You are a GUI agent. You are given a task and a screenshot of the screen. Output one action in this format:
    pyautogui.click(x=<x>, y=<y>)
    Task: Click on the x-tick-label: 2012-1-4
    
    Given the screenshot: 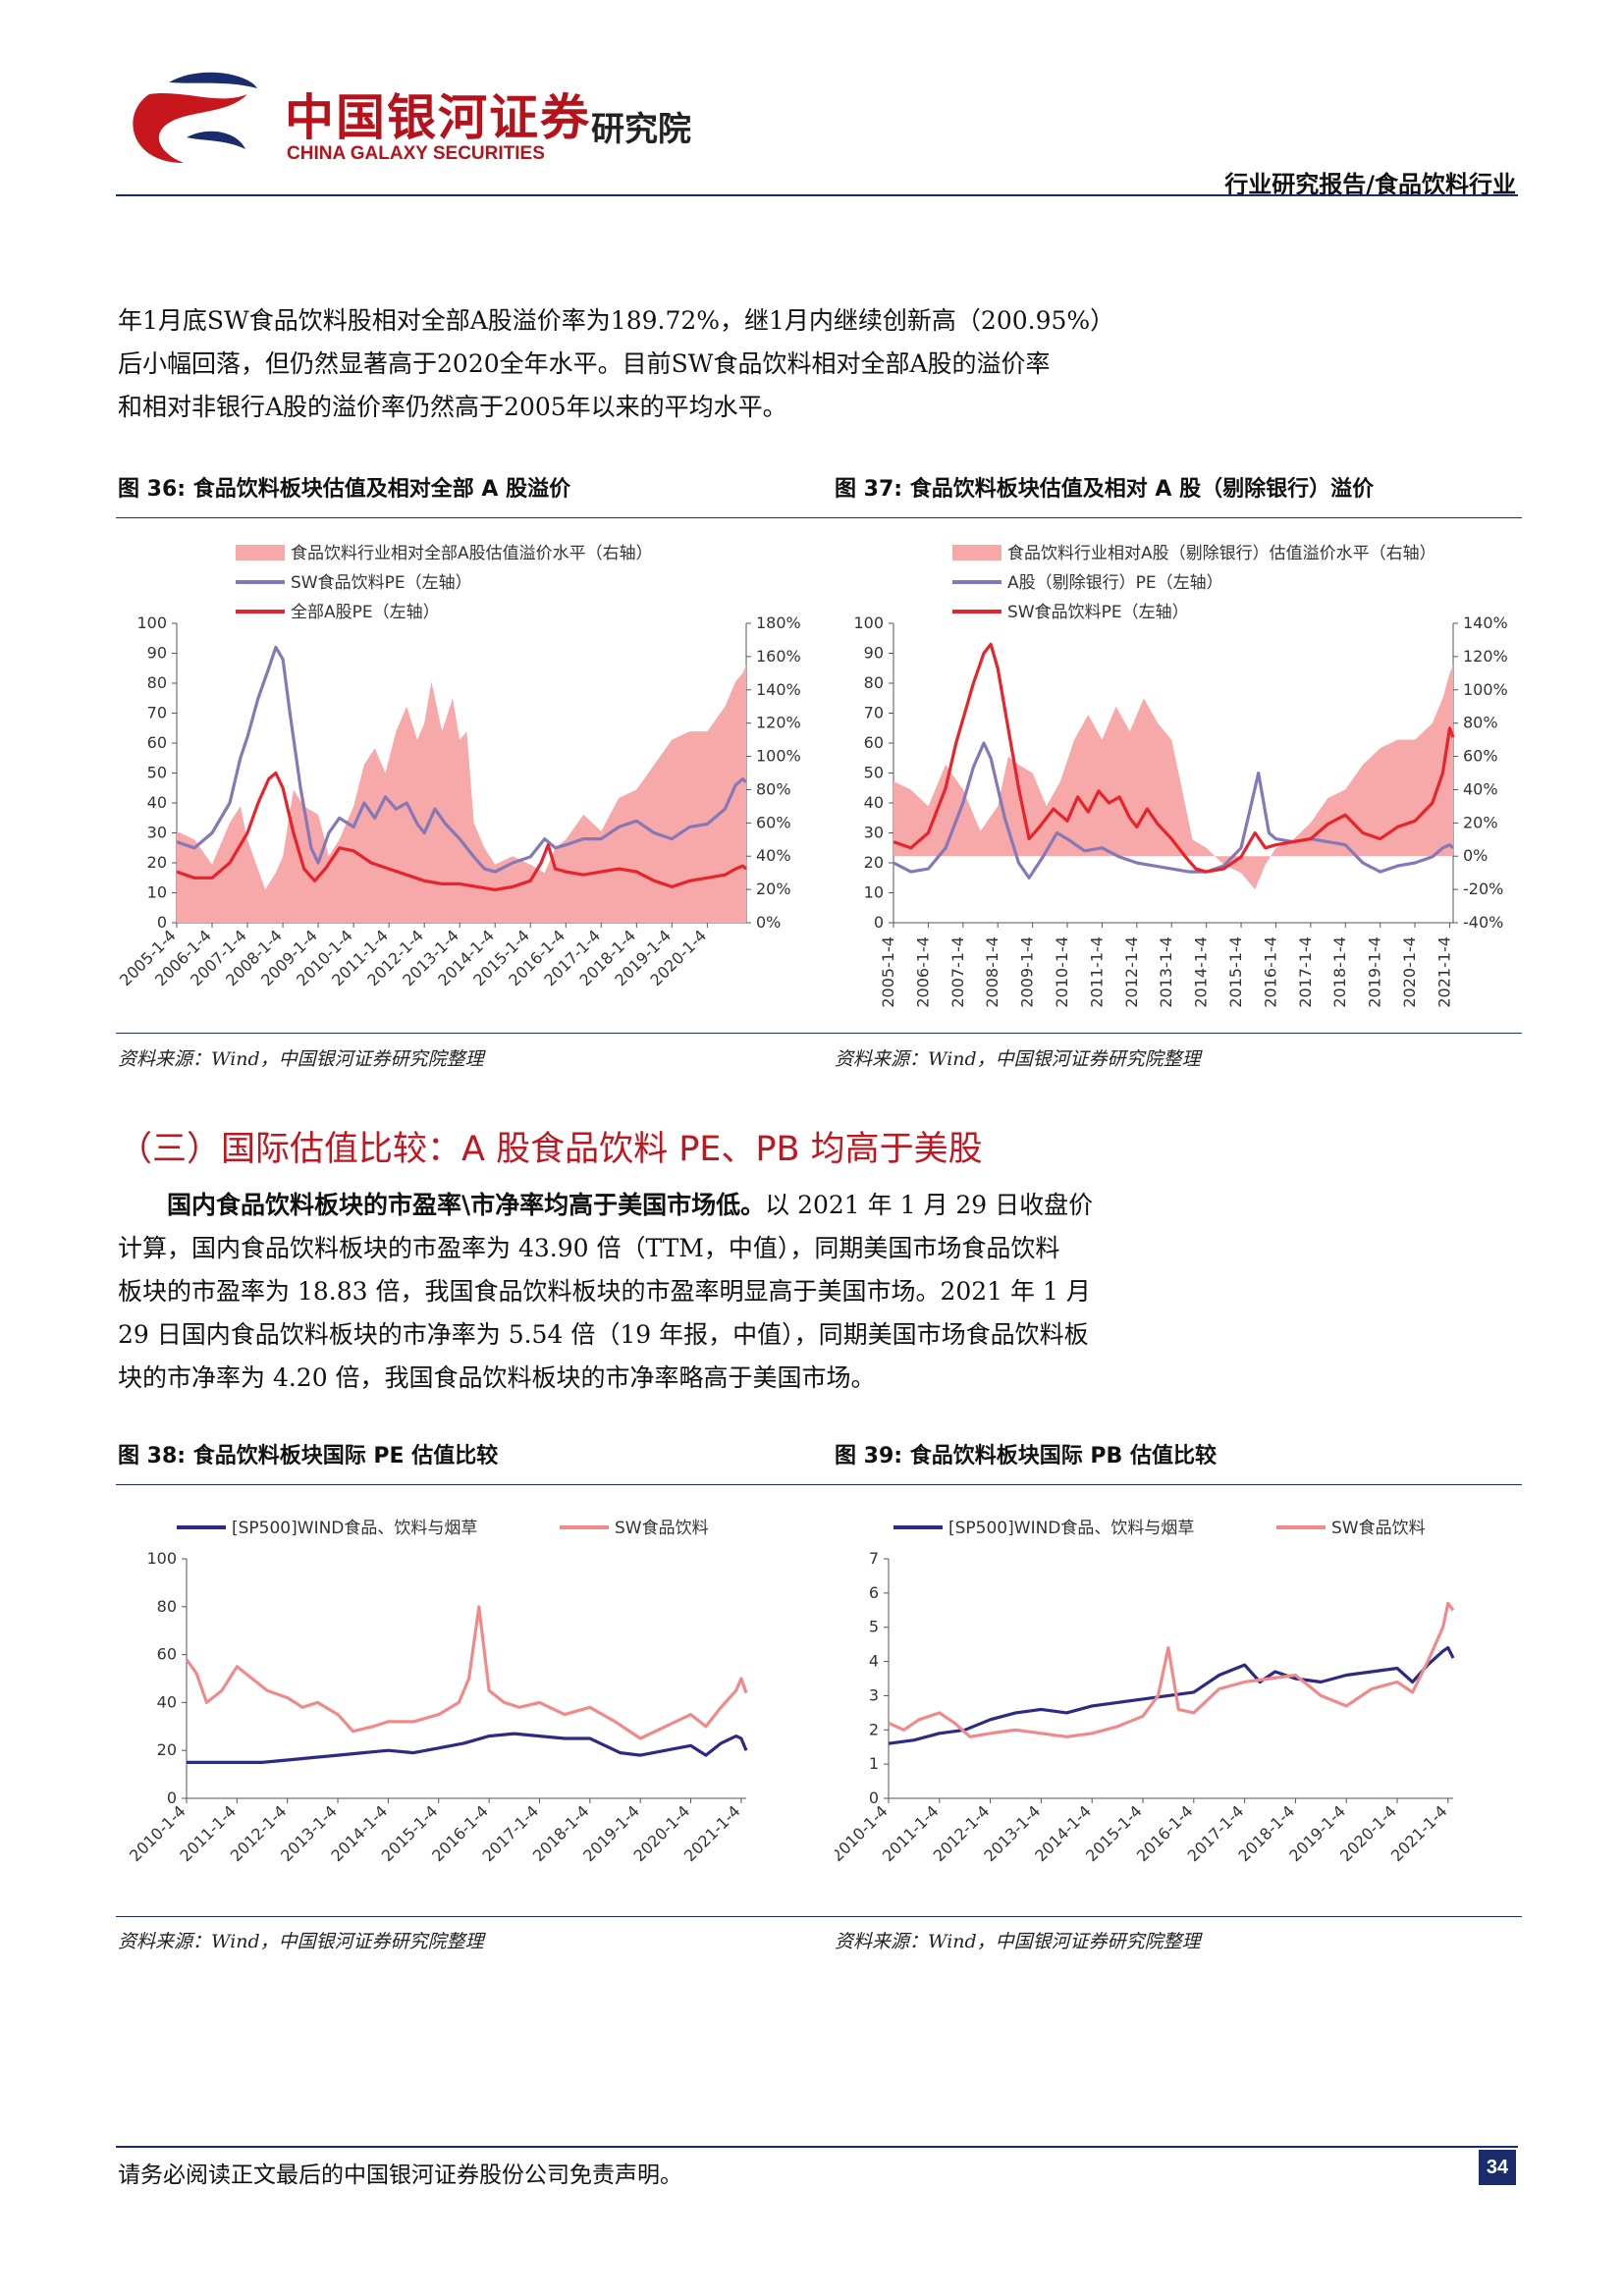 What is the action you would take?
    pyautogui.click(x=1131, y=972)
    